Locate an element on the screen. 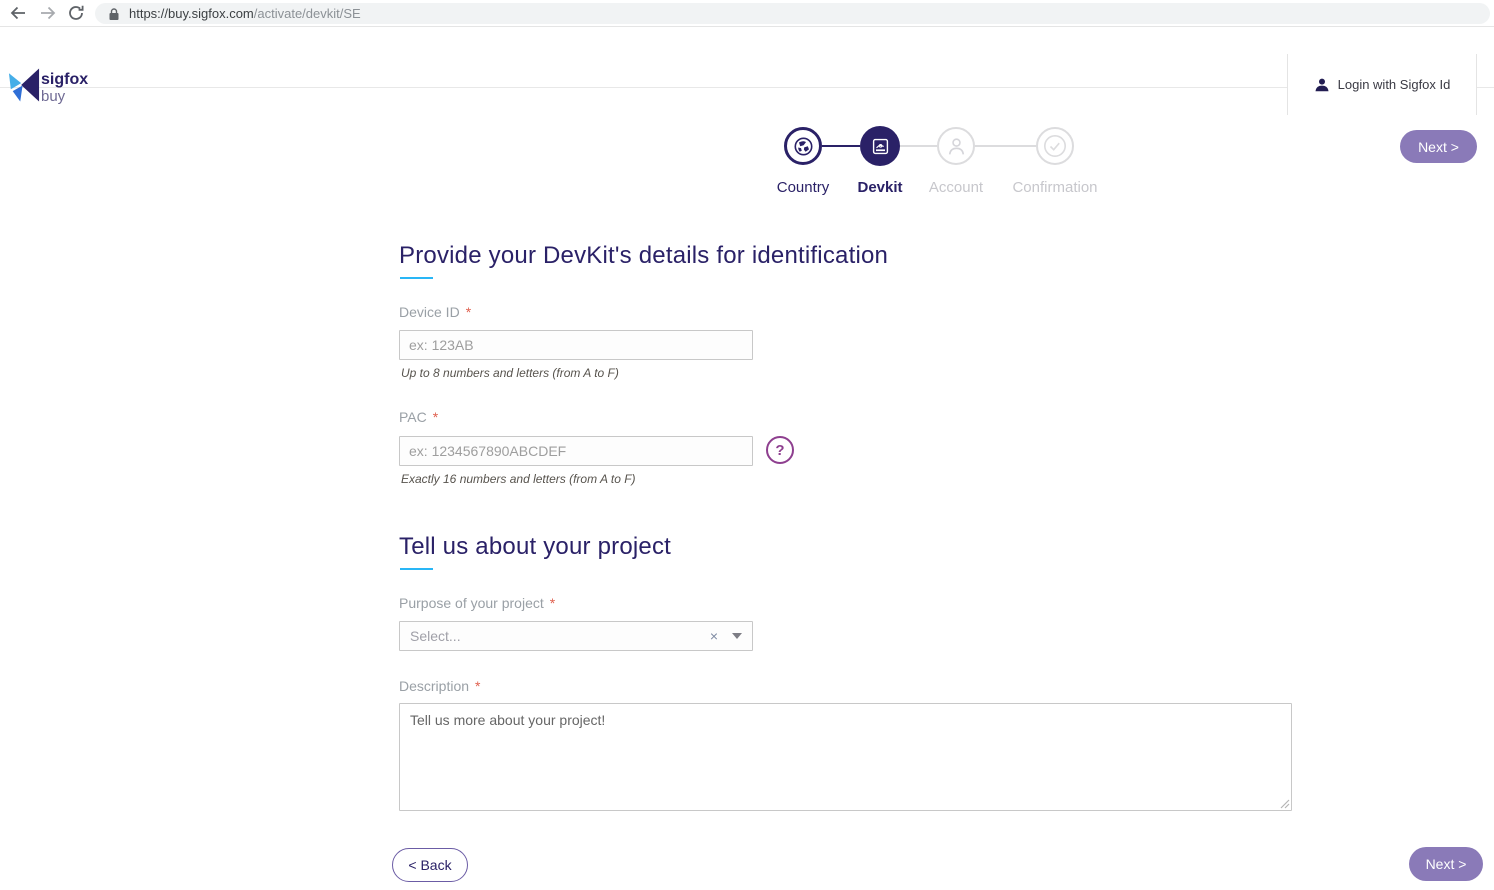 Image resolution: width=1494 pixels, height=890 pixels. chevron-down-icon is located at coordinates (737, 636).